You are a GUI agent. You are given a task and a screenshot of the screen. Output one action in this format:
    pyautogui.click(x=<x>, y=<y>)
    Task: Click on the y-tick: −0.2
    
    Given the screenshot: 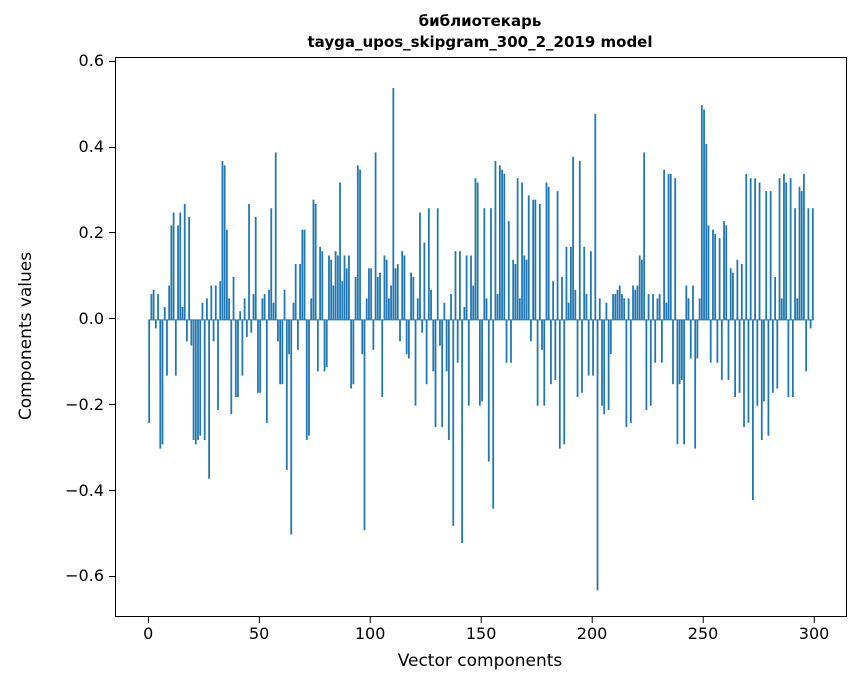 What is the action you would take?
    pyautogui.click(x=58, y=404)
    